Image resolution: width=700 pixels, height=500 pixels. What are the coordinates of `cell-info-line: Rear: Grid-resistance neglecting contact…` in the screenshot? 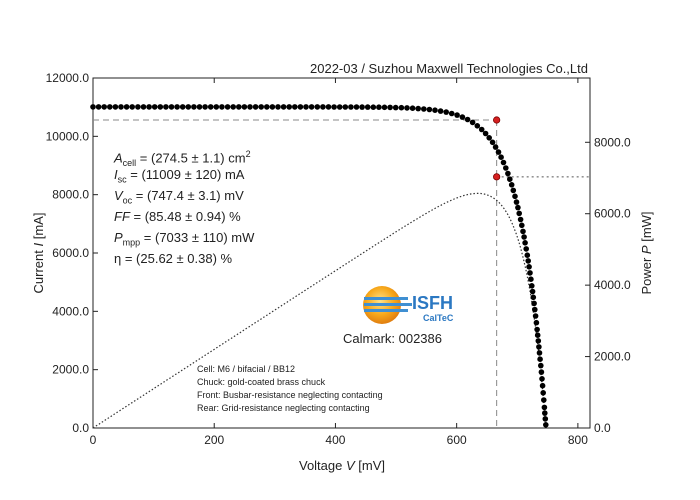 It's located at (283, 408).